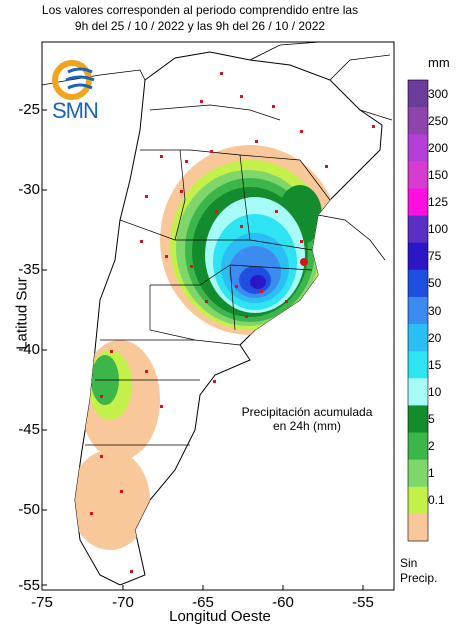 The image size is (460, 628). I want to click on legend-level-label: 125, so click(438, 202).